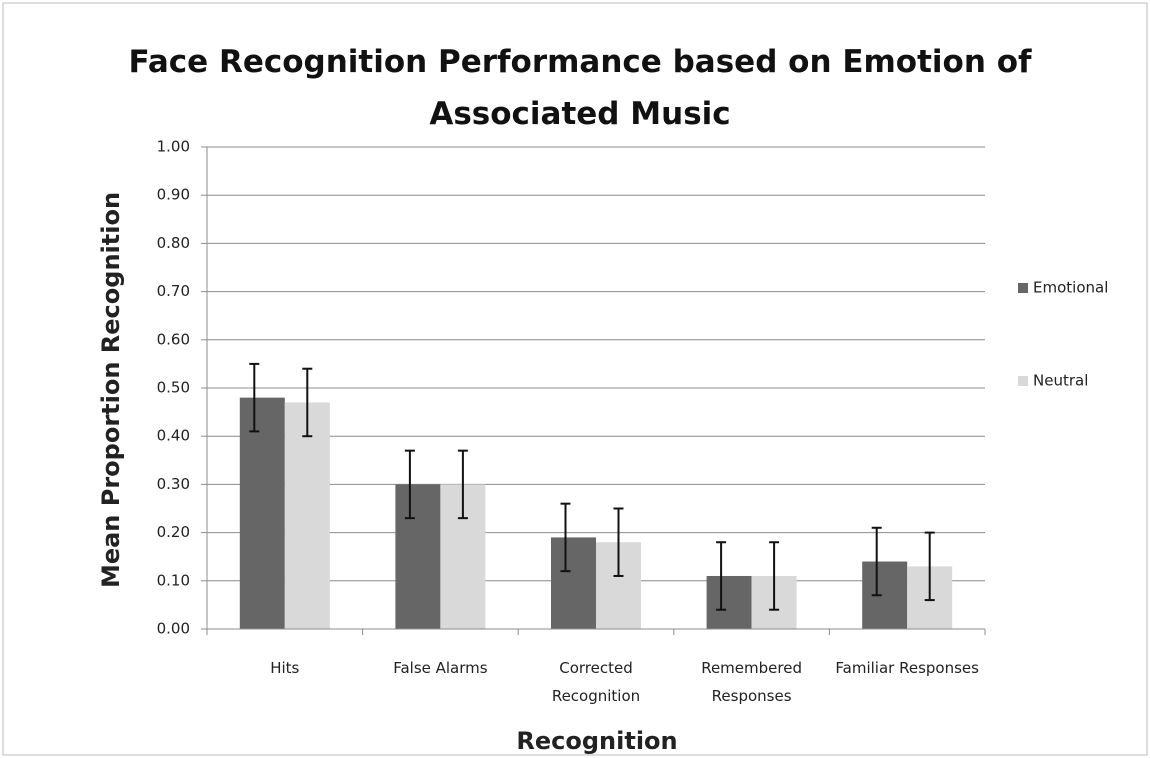  What do you see at coordinates (1070, 288) in the screenshot?
I see `legend-label: Emotional` at bounding box center [1070, 288].